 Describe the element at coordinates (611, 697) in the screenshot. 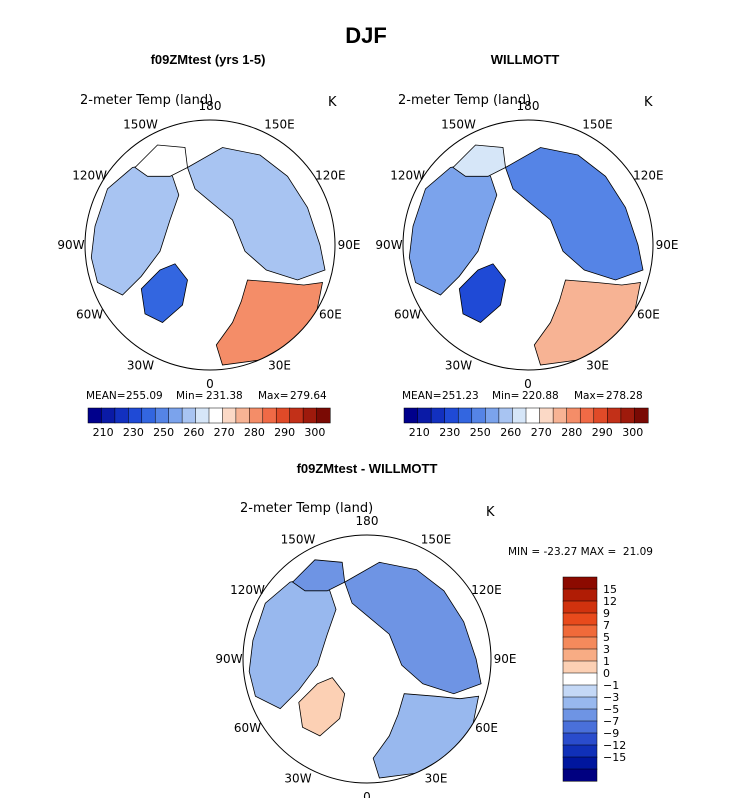

I see `colorbar-tick-label: −3` at that location.